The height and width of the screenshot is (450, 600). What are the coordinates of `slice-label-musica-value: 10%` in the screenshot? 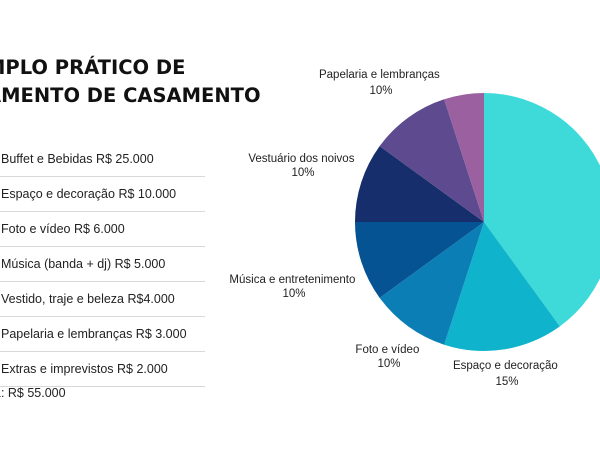 It's located at (293, 294).